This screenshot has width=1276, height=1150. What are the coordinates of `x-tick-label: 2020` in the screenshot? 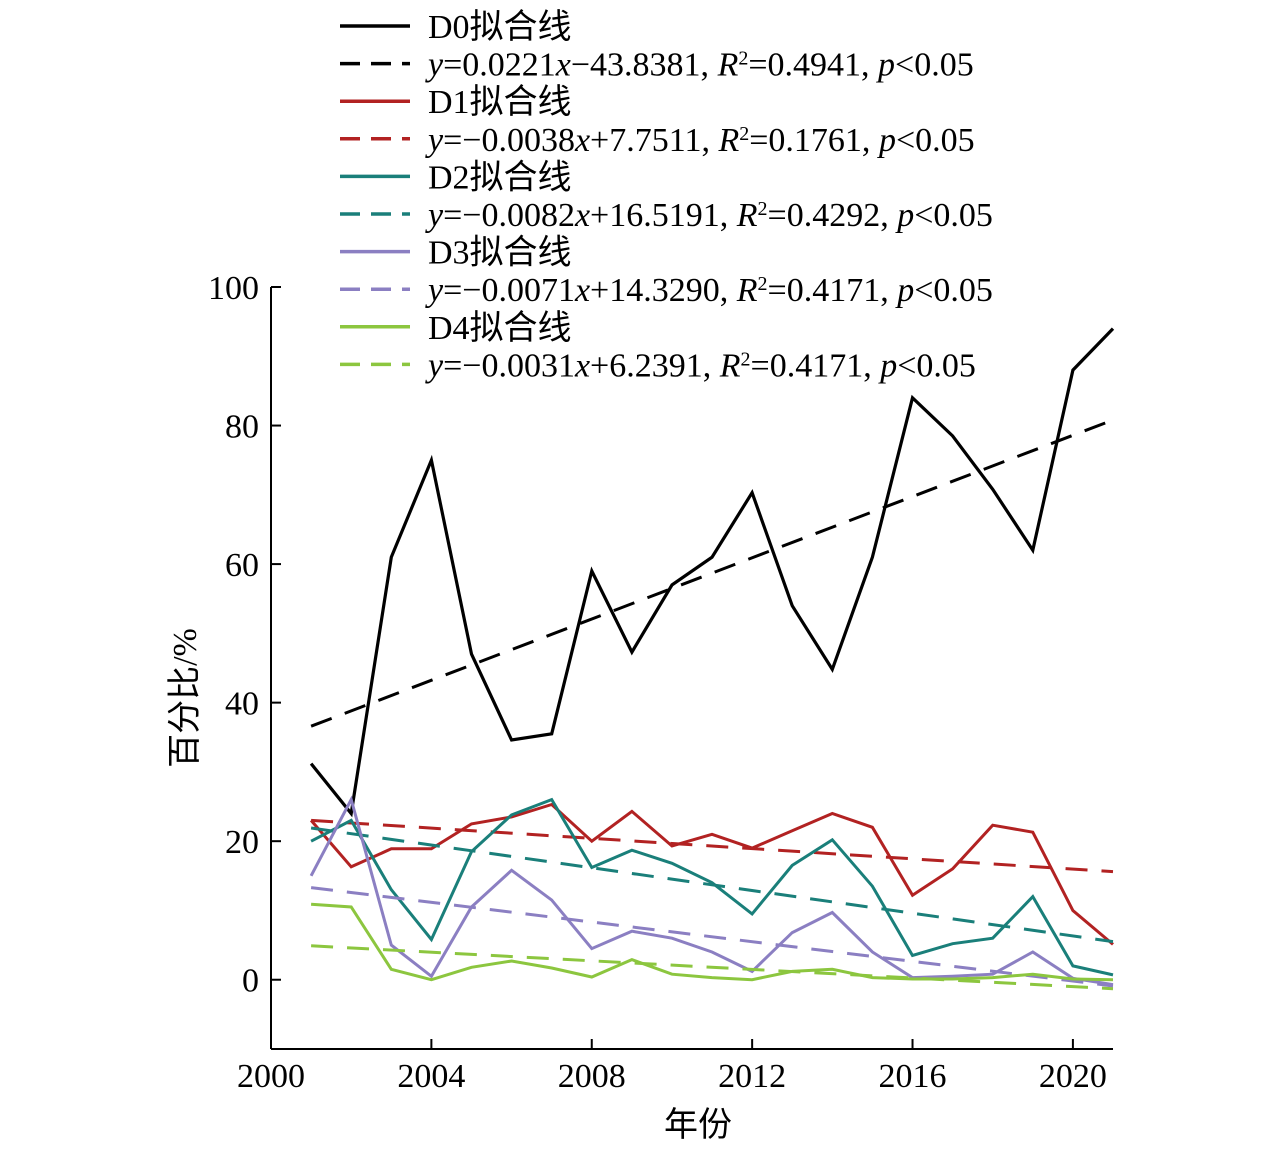 It's located at (1073, 1076).